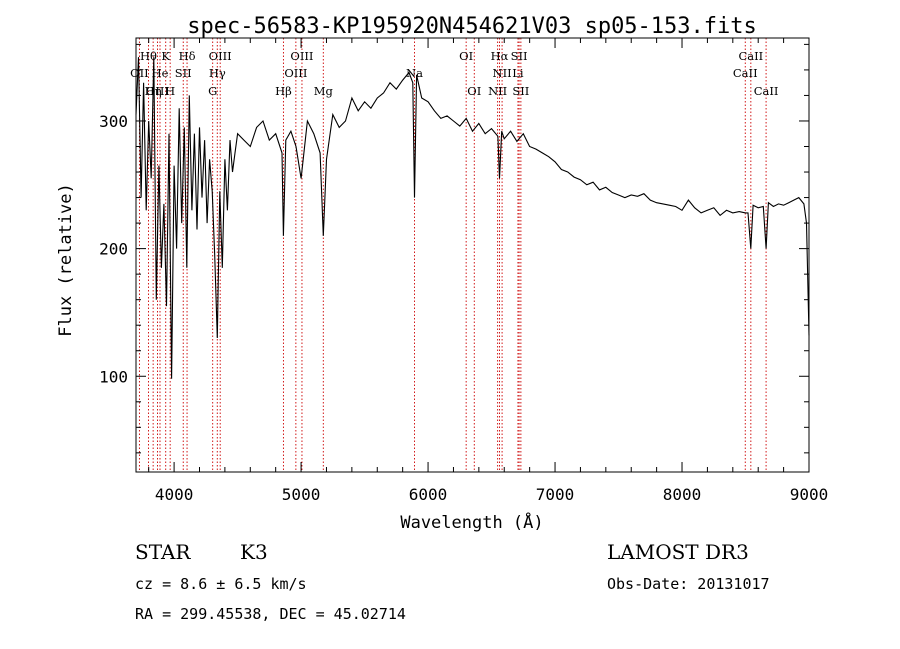  I want to click on y-tick-label: 100, so click(113, 376).